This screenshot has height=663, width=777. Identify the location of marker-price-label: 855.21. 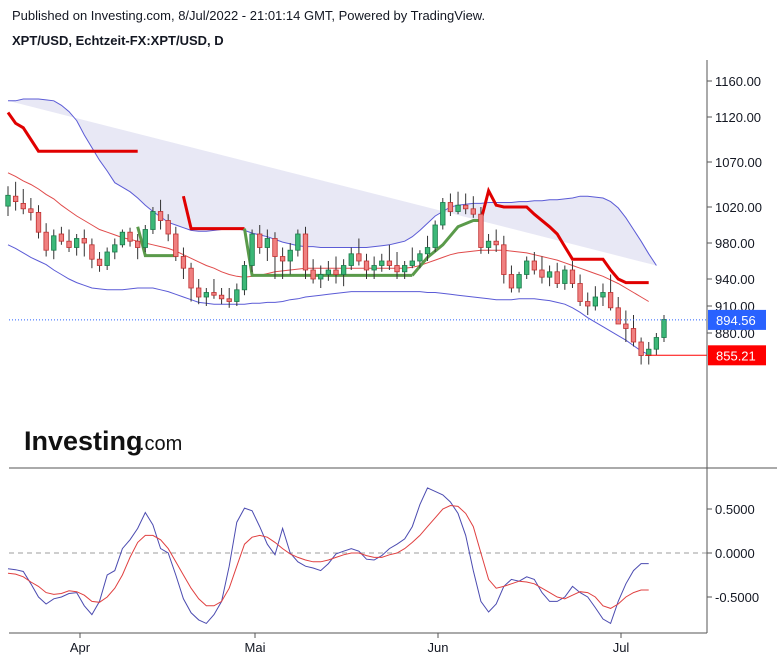
(736, 355).